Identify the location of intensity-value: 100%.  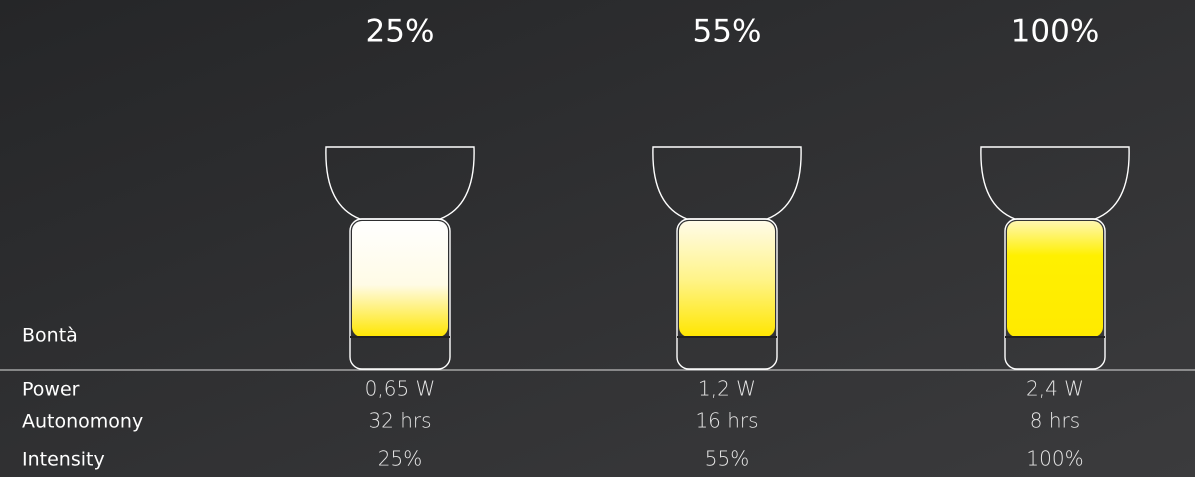
(1054, 459).